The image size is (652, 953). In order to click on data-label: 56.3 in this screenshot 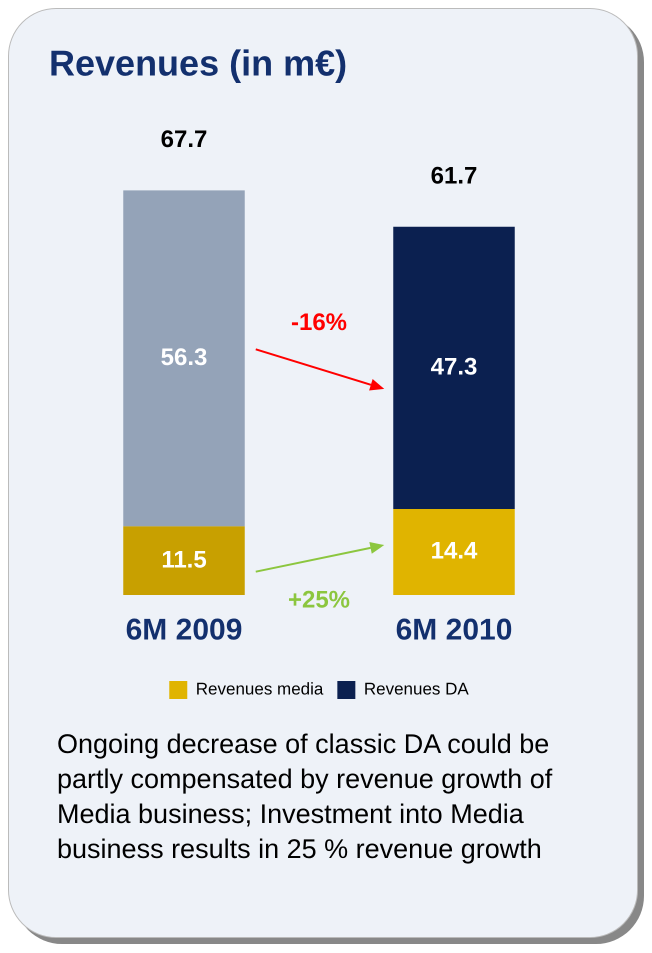, I will do `click(184, 357)`.